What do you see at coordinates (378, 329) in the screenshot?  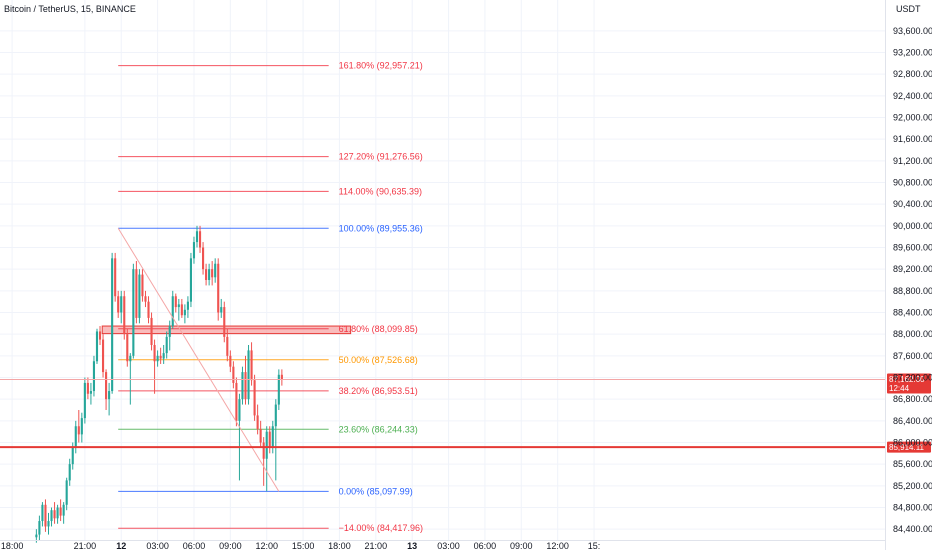 I see `fib-level-label: 61.80% (88,099.85)` at bounding box center [378, 329].